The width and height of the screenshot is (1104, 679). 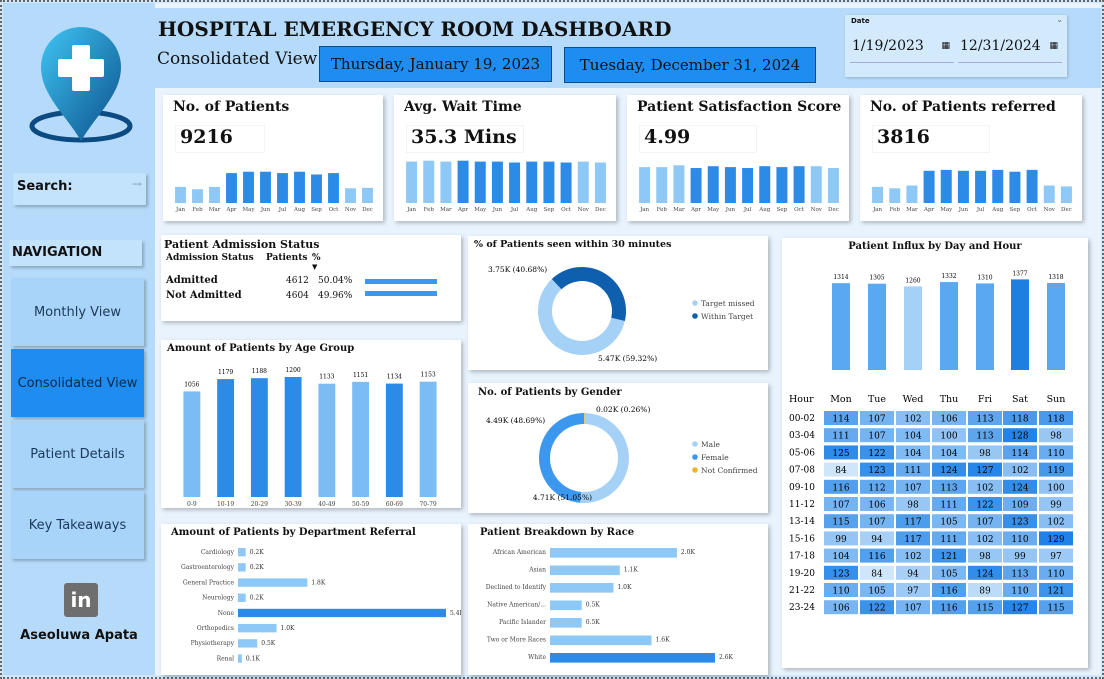 What do you see at coordinates (77, 454) in the screenshot?
I see `nav-patient-details: Patient Details` at bounding box center [77, 454].